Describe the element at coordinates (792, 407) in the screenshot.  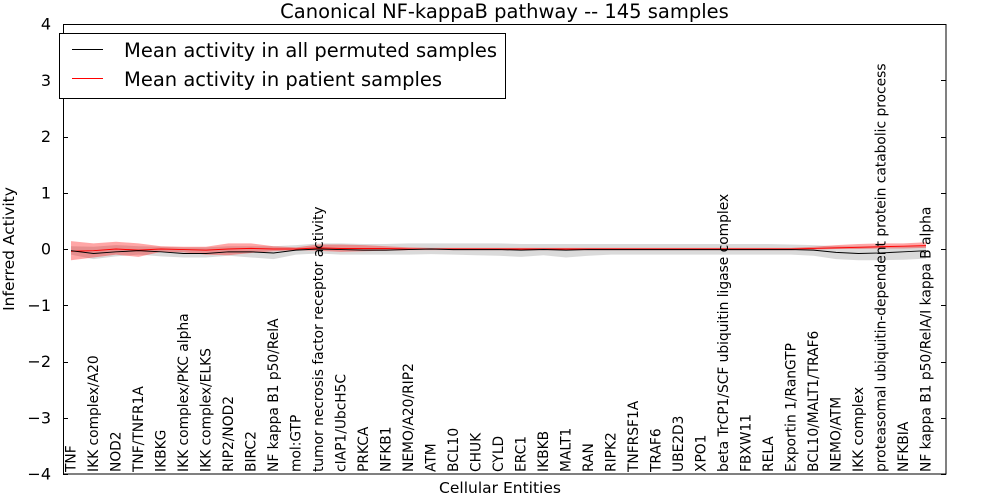
I see `category-label: Exportin 1/RanGTP` at that location.